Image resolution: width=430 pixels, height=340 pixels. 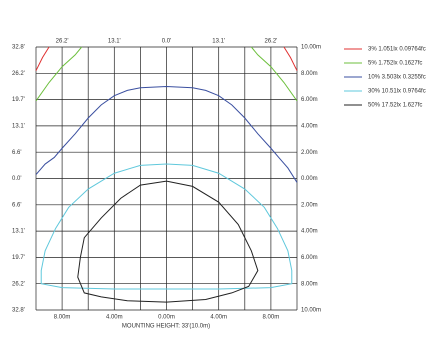 What do you see at coordinates (395, 106) in the screenshot?
I see `legend-label: 50% 17.52lx 1.627fc` at bounding box center [395, 106].